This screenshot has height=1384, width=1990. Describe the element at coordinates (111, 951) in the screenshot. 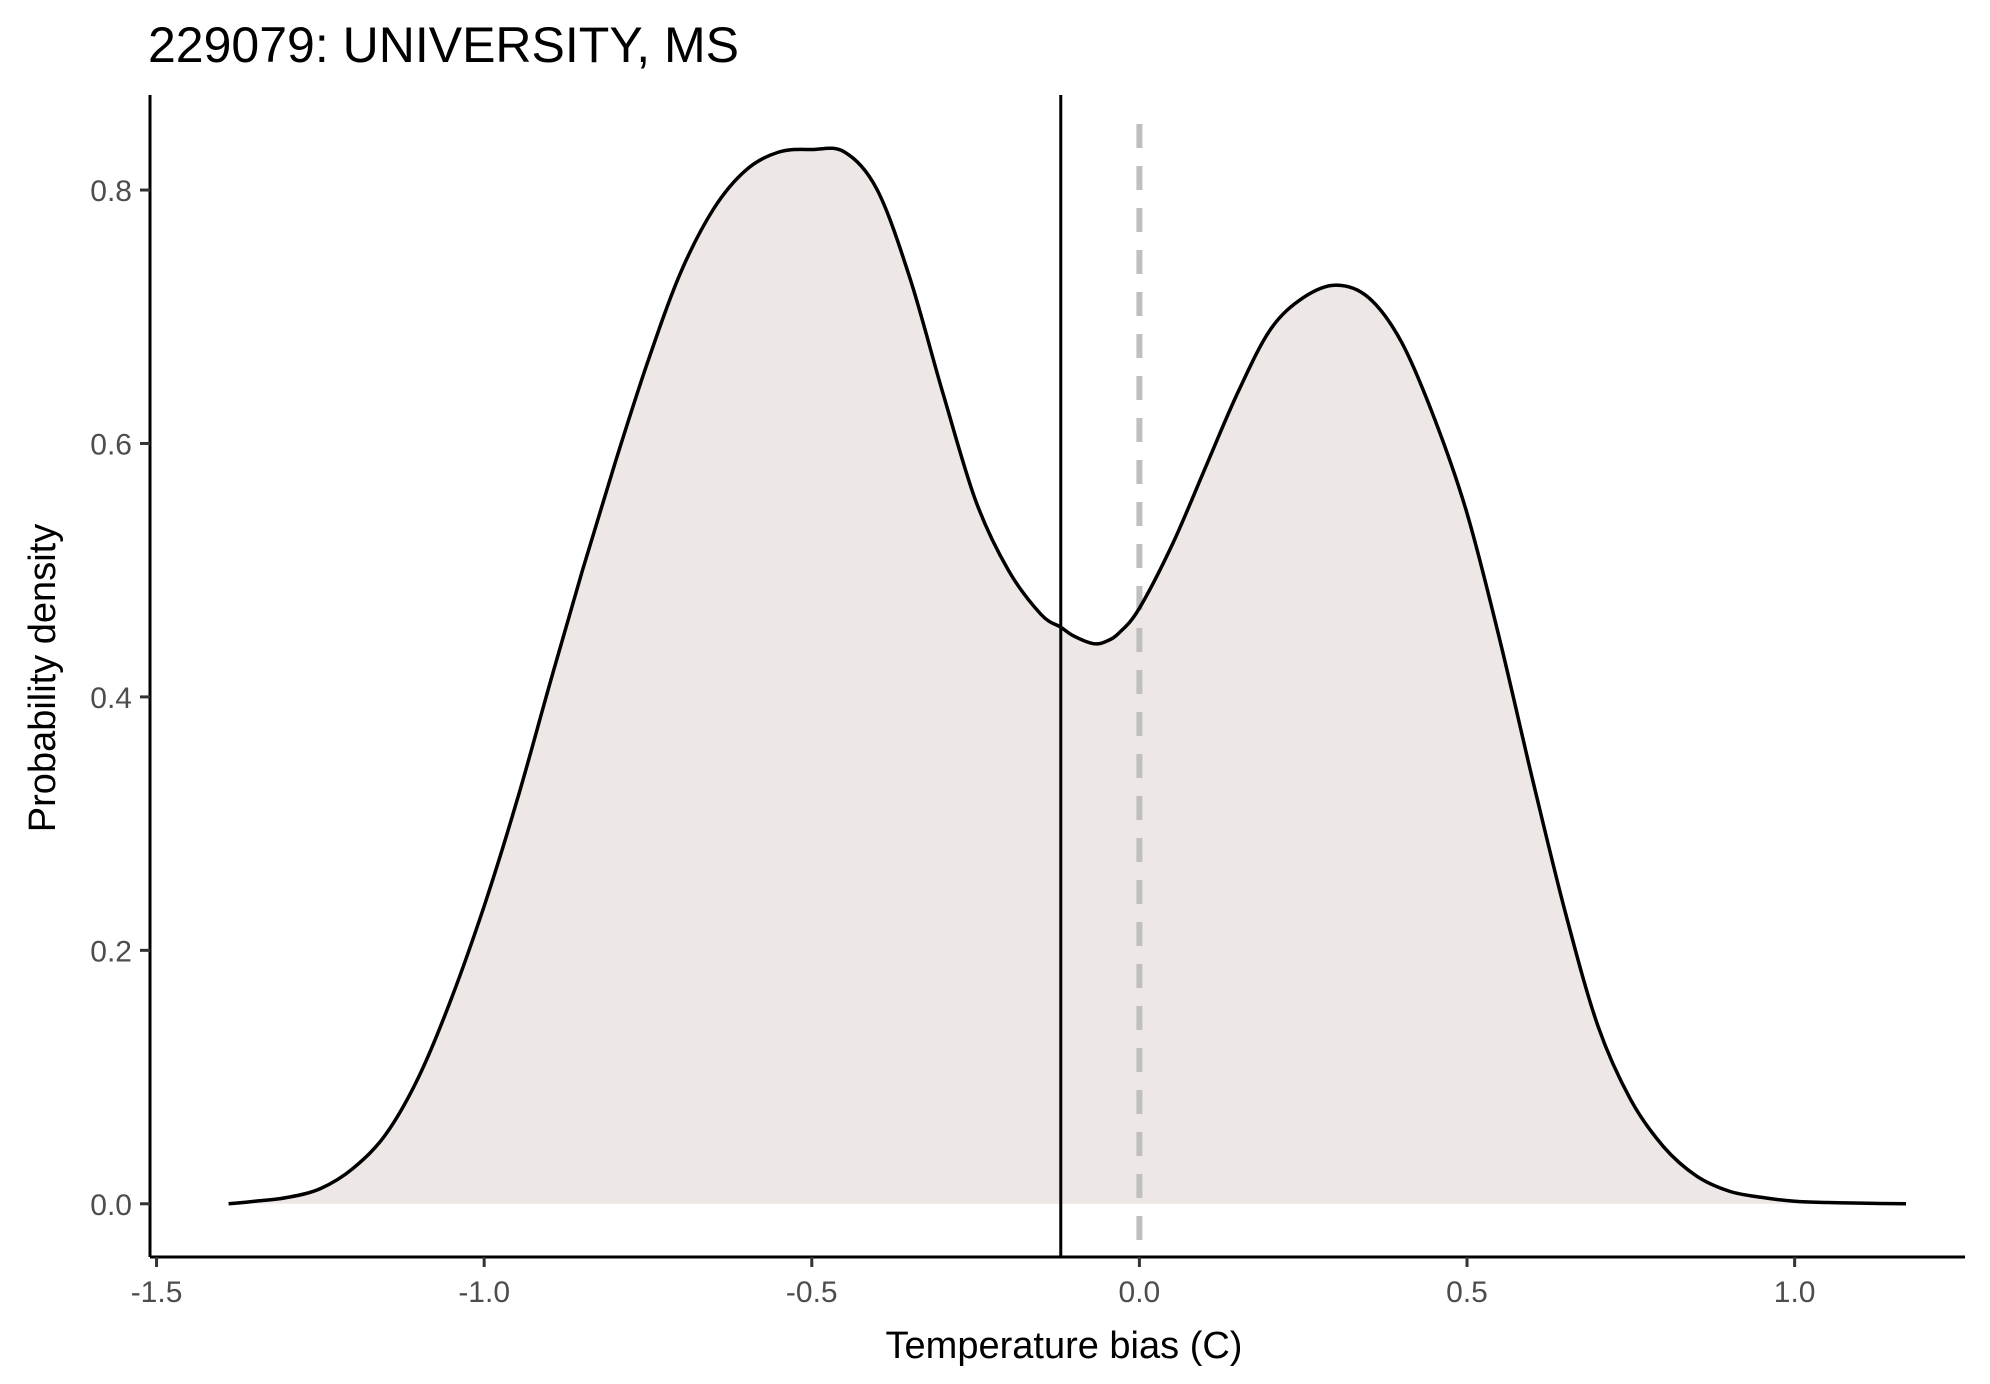

I see `y-tick-label: 0.2` at that location.